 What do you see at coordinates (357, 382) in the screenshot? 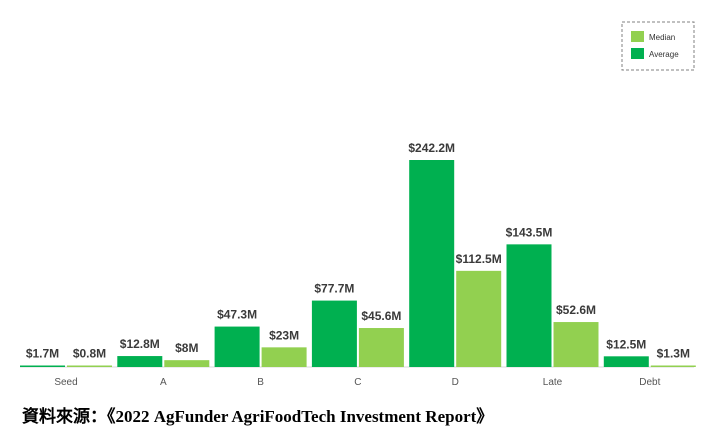
I see `x-tick-label: C` at bounding box center [357, 382].